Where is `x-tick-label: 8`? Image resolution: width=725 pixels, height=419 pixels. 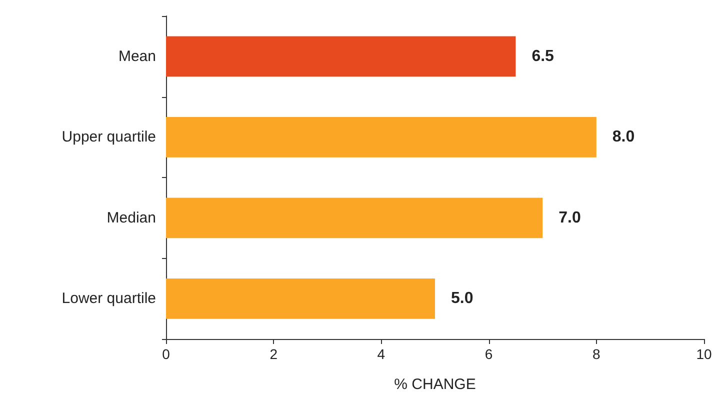
x-tick-label: 8 is located at coordinates (596, 354).